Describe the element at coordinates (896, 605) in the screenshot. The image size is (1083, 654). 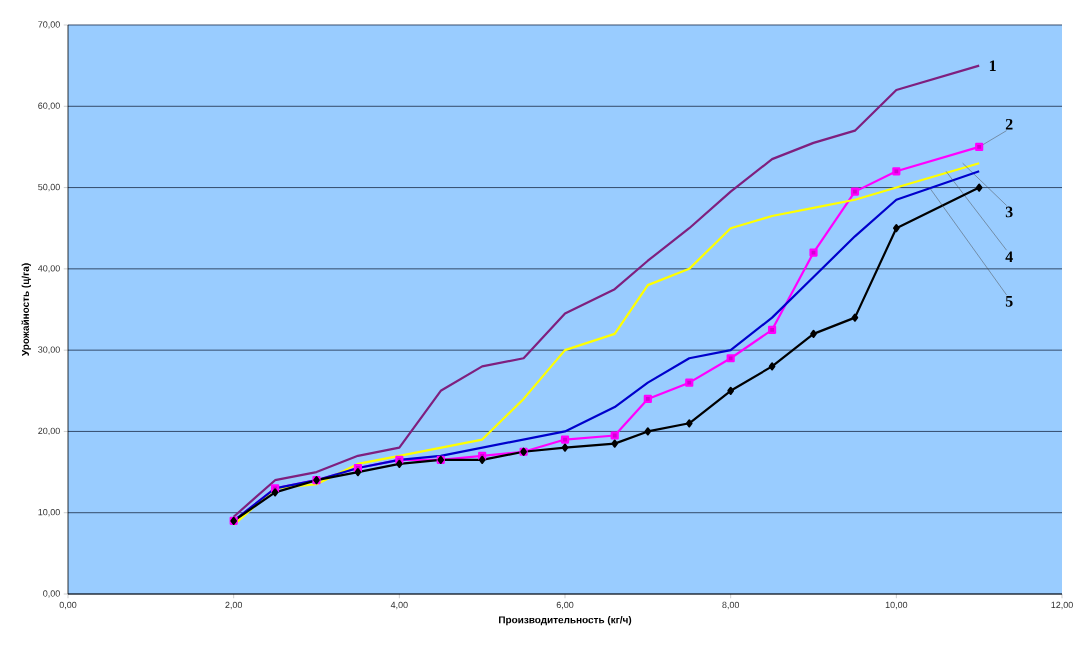
I see `x-tick-label: 10,00` at that location.